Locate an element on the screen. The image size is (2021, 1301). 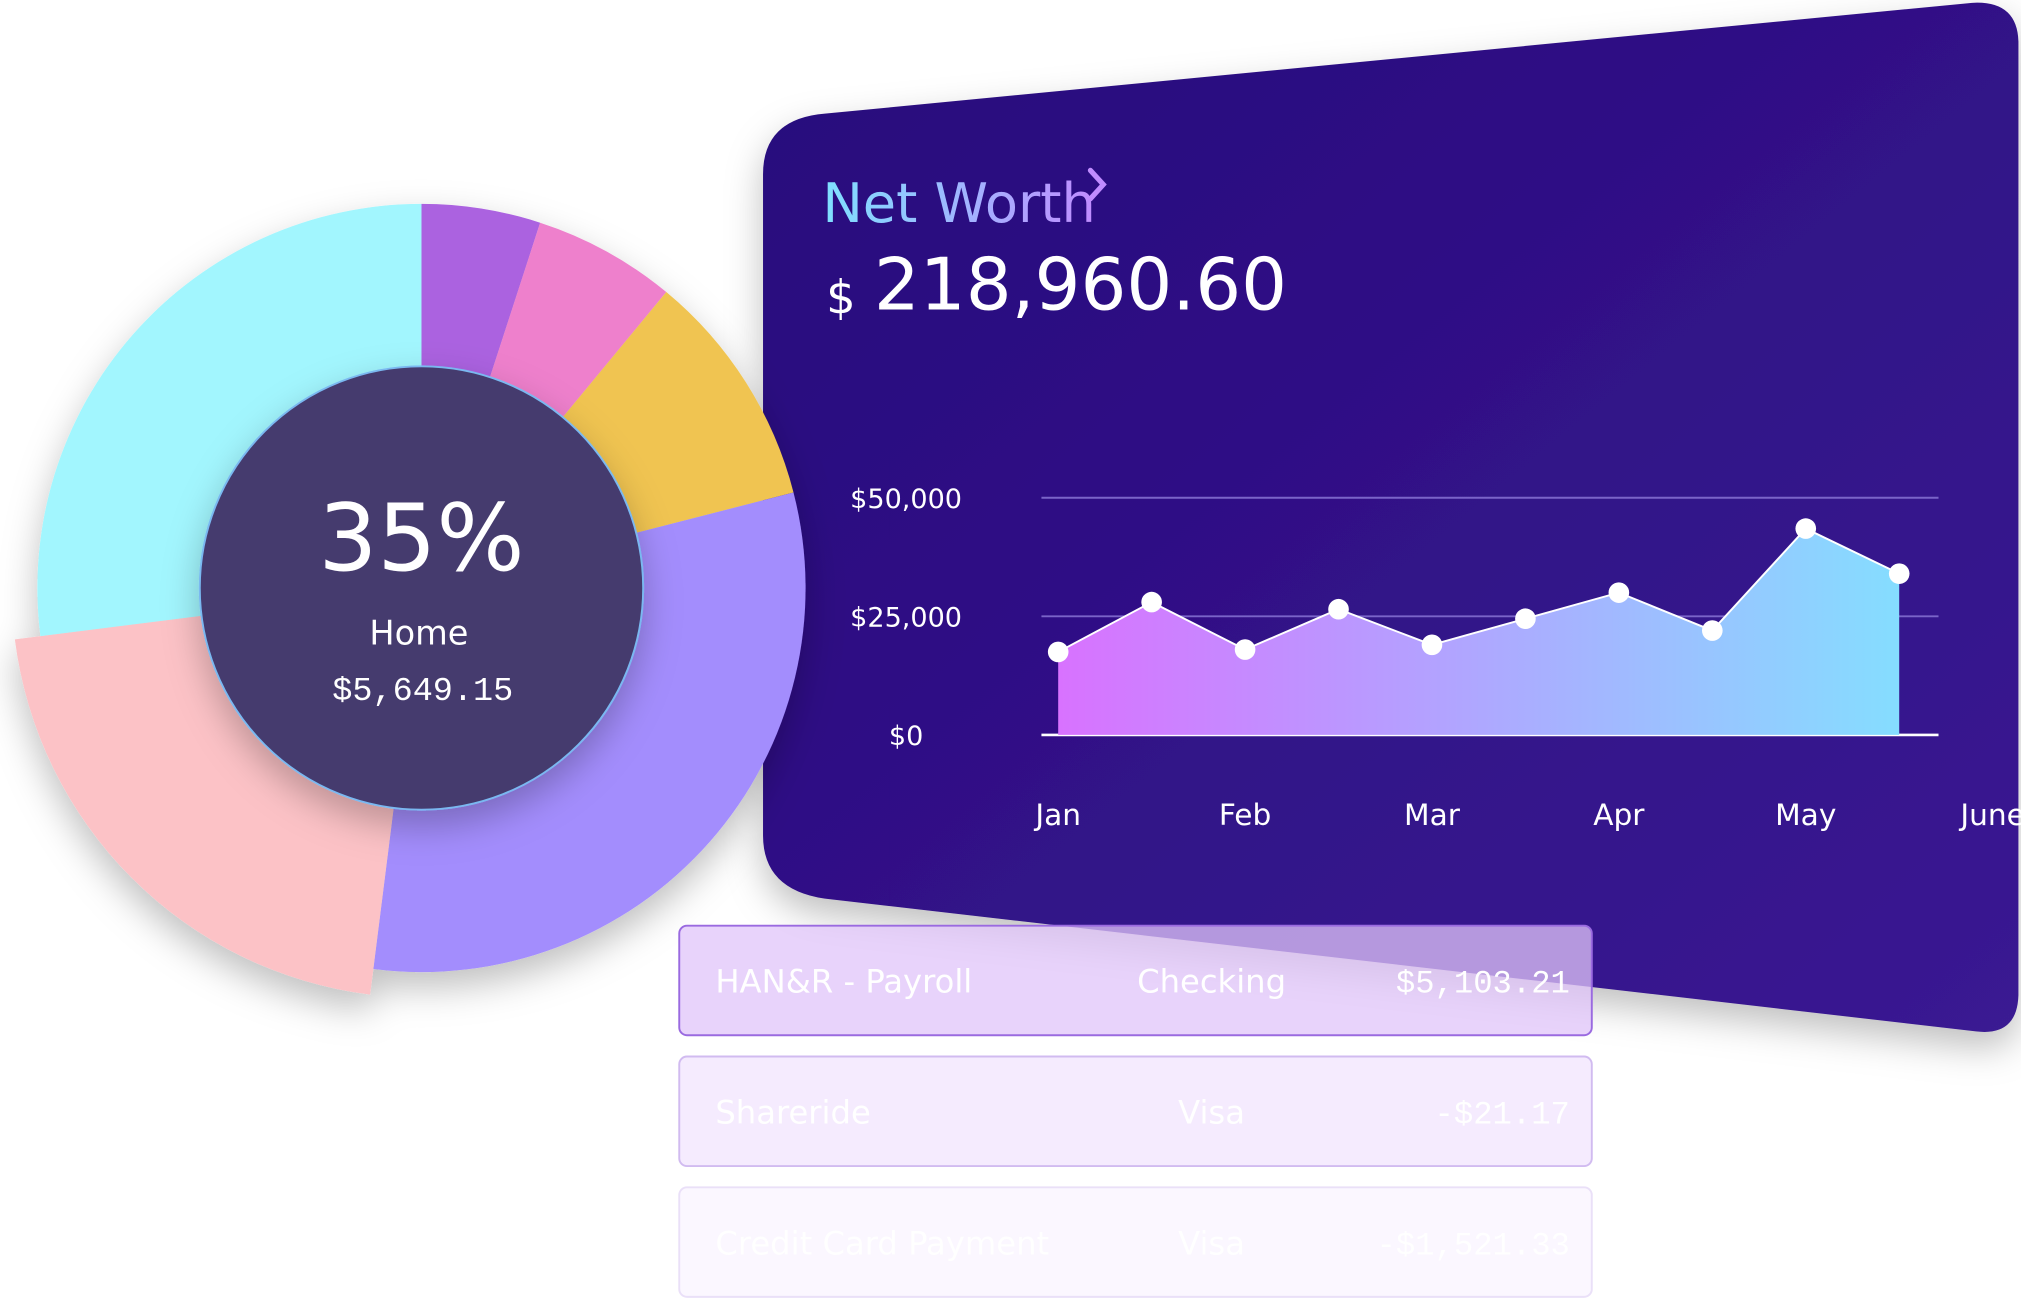
x-tick-label: Mar is located at coordinates (1432, 814).